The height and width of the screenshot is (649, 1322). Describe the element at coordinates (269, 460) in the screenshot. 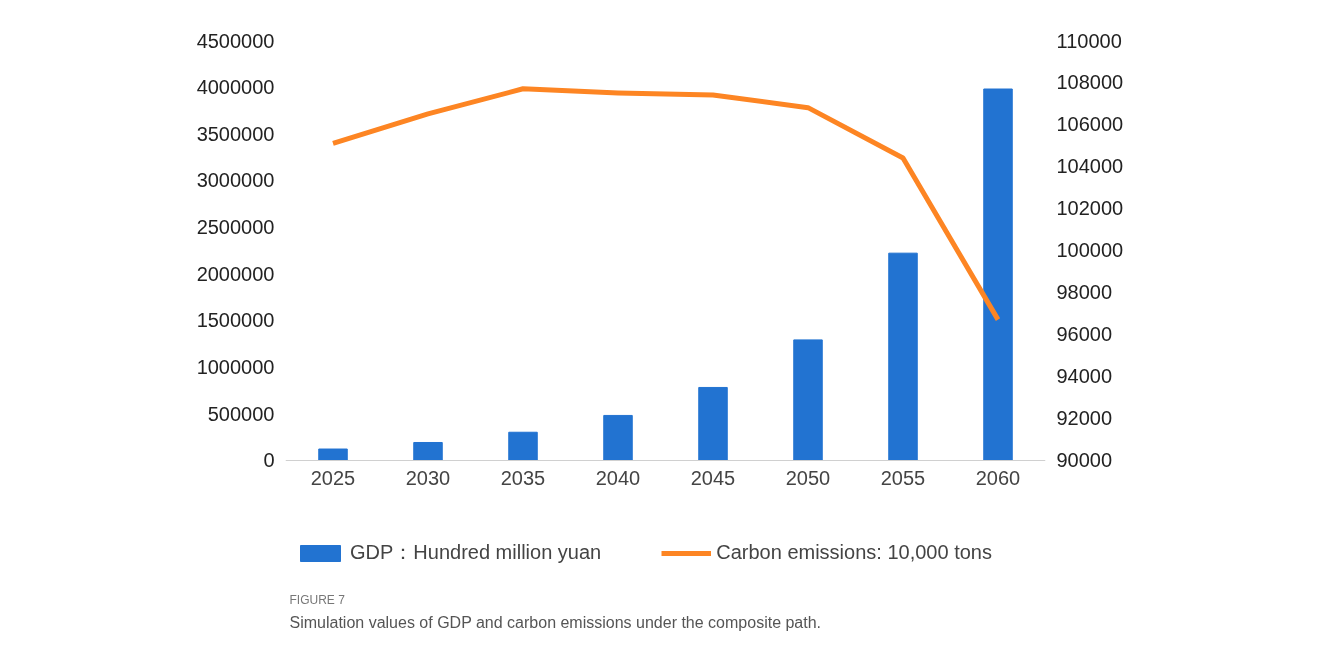

I see `y-tick-label: 0` at that location.